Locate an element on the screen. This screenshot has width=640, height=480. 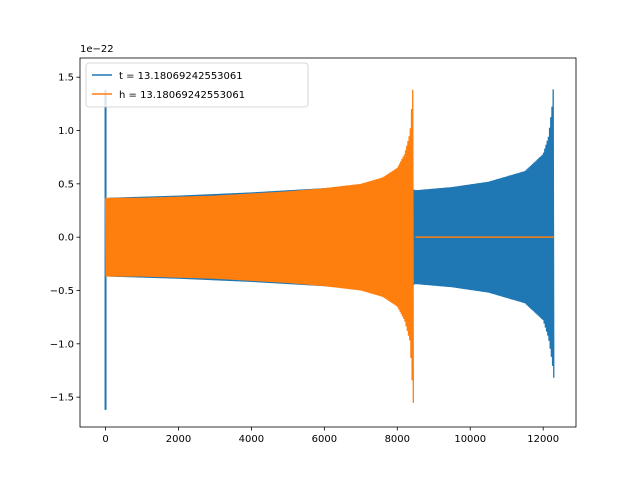
x-tick-label: 10000 is located at coordinates (470, 439).